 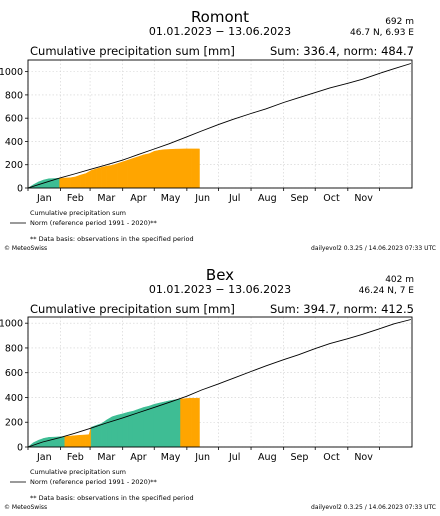 What do you see at coordinates (20, 448) in the screenshot?
I see `y-tick-label: 0` at bounding box center [20, 448].